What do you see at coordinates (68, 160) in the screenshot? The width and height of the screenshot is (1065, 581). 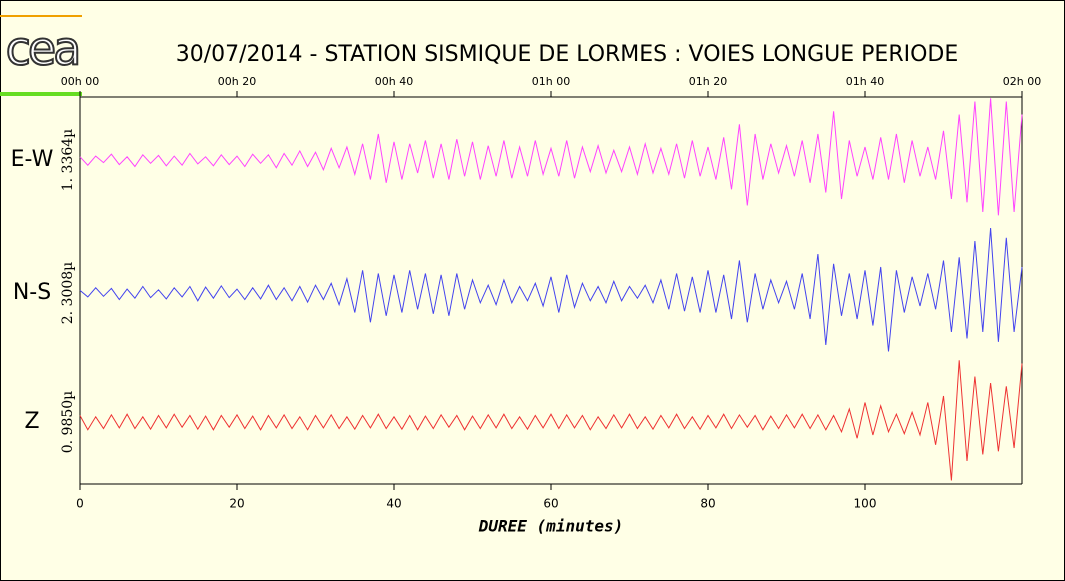 I see `trace-scale: 1. 3364µ` at bounding box center [68, 160].